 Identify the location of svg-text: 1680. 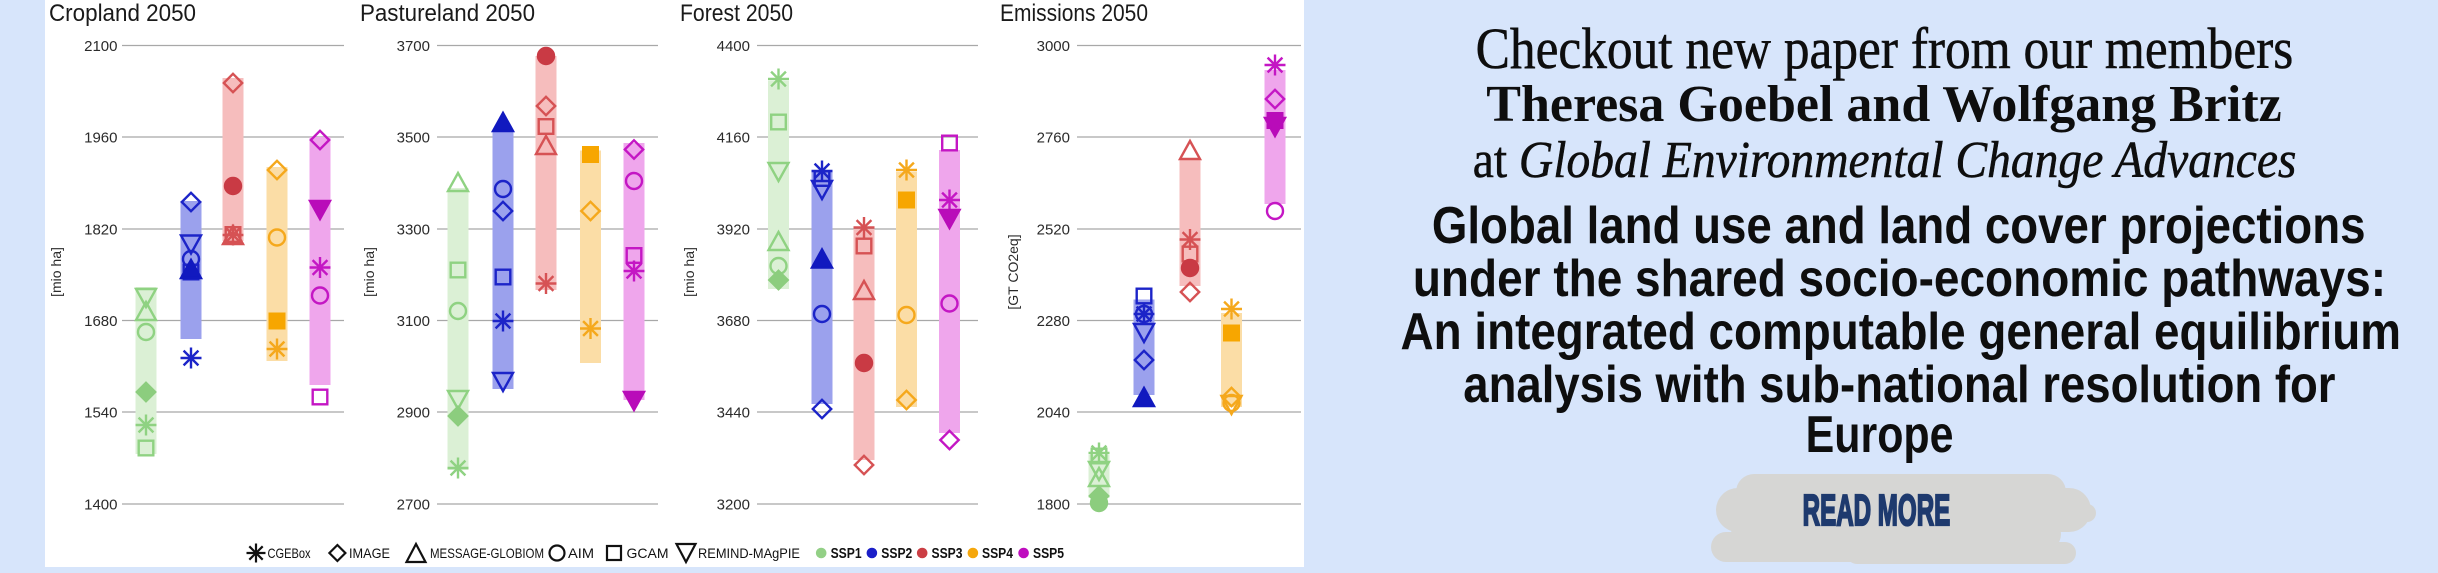
(100, 321).